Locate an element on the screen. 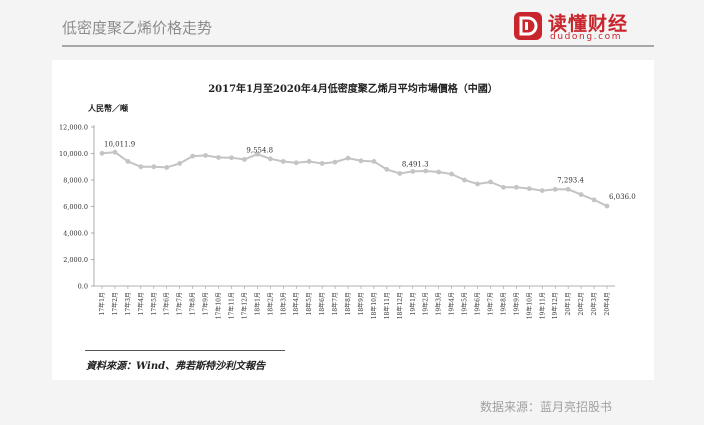  x-tick-label: 17年3月 is located at coordinates (128, 303).